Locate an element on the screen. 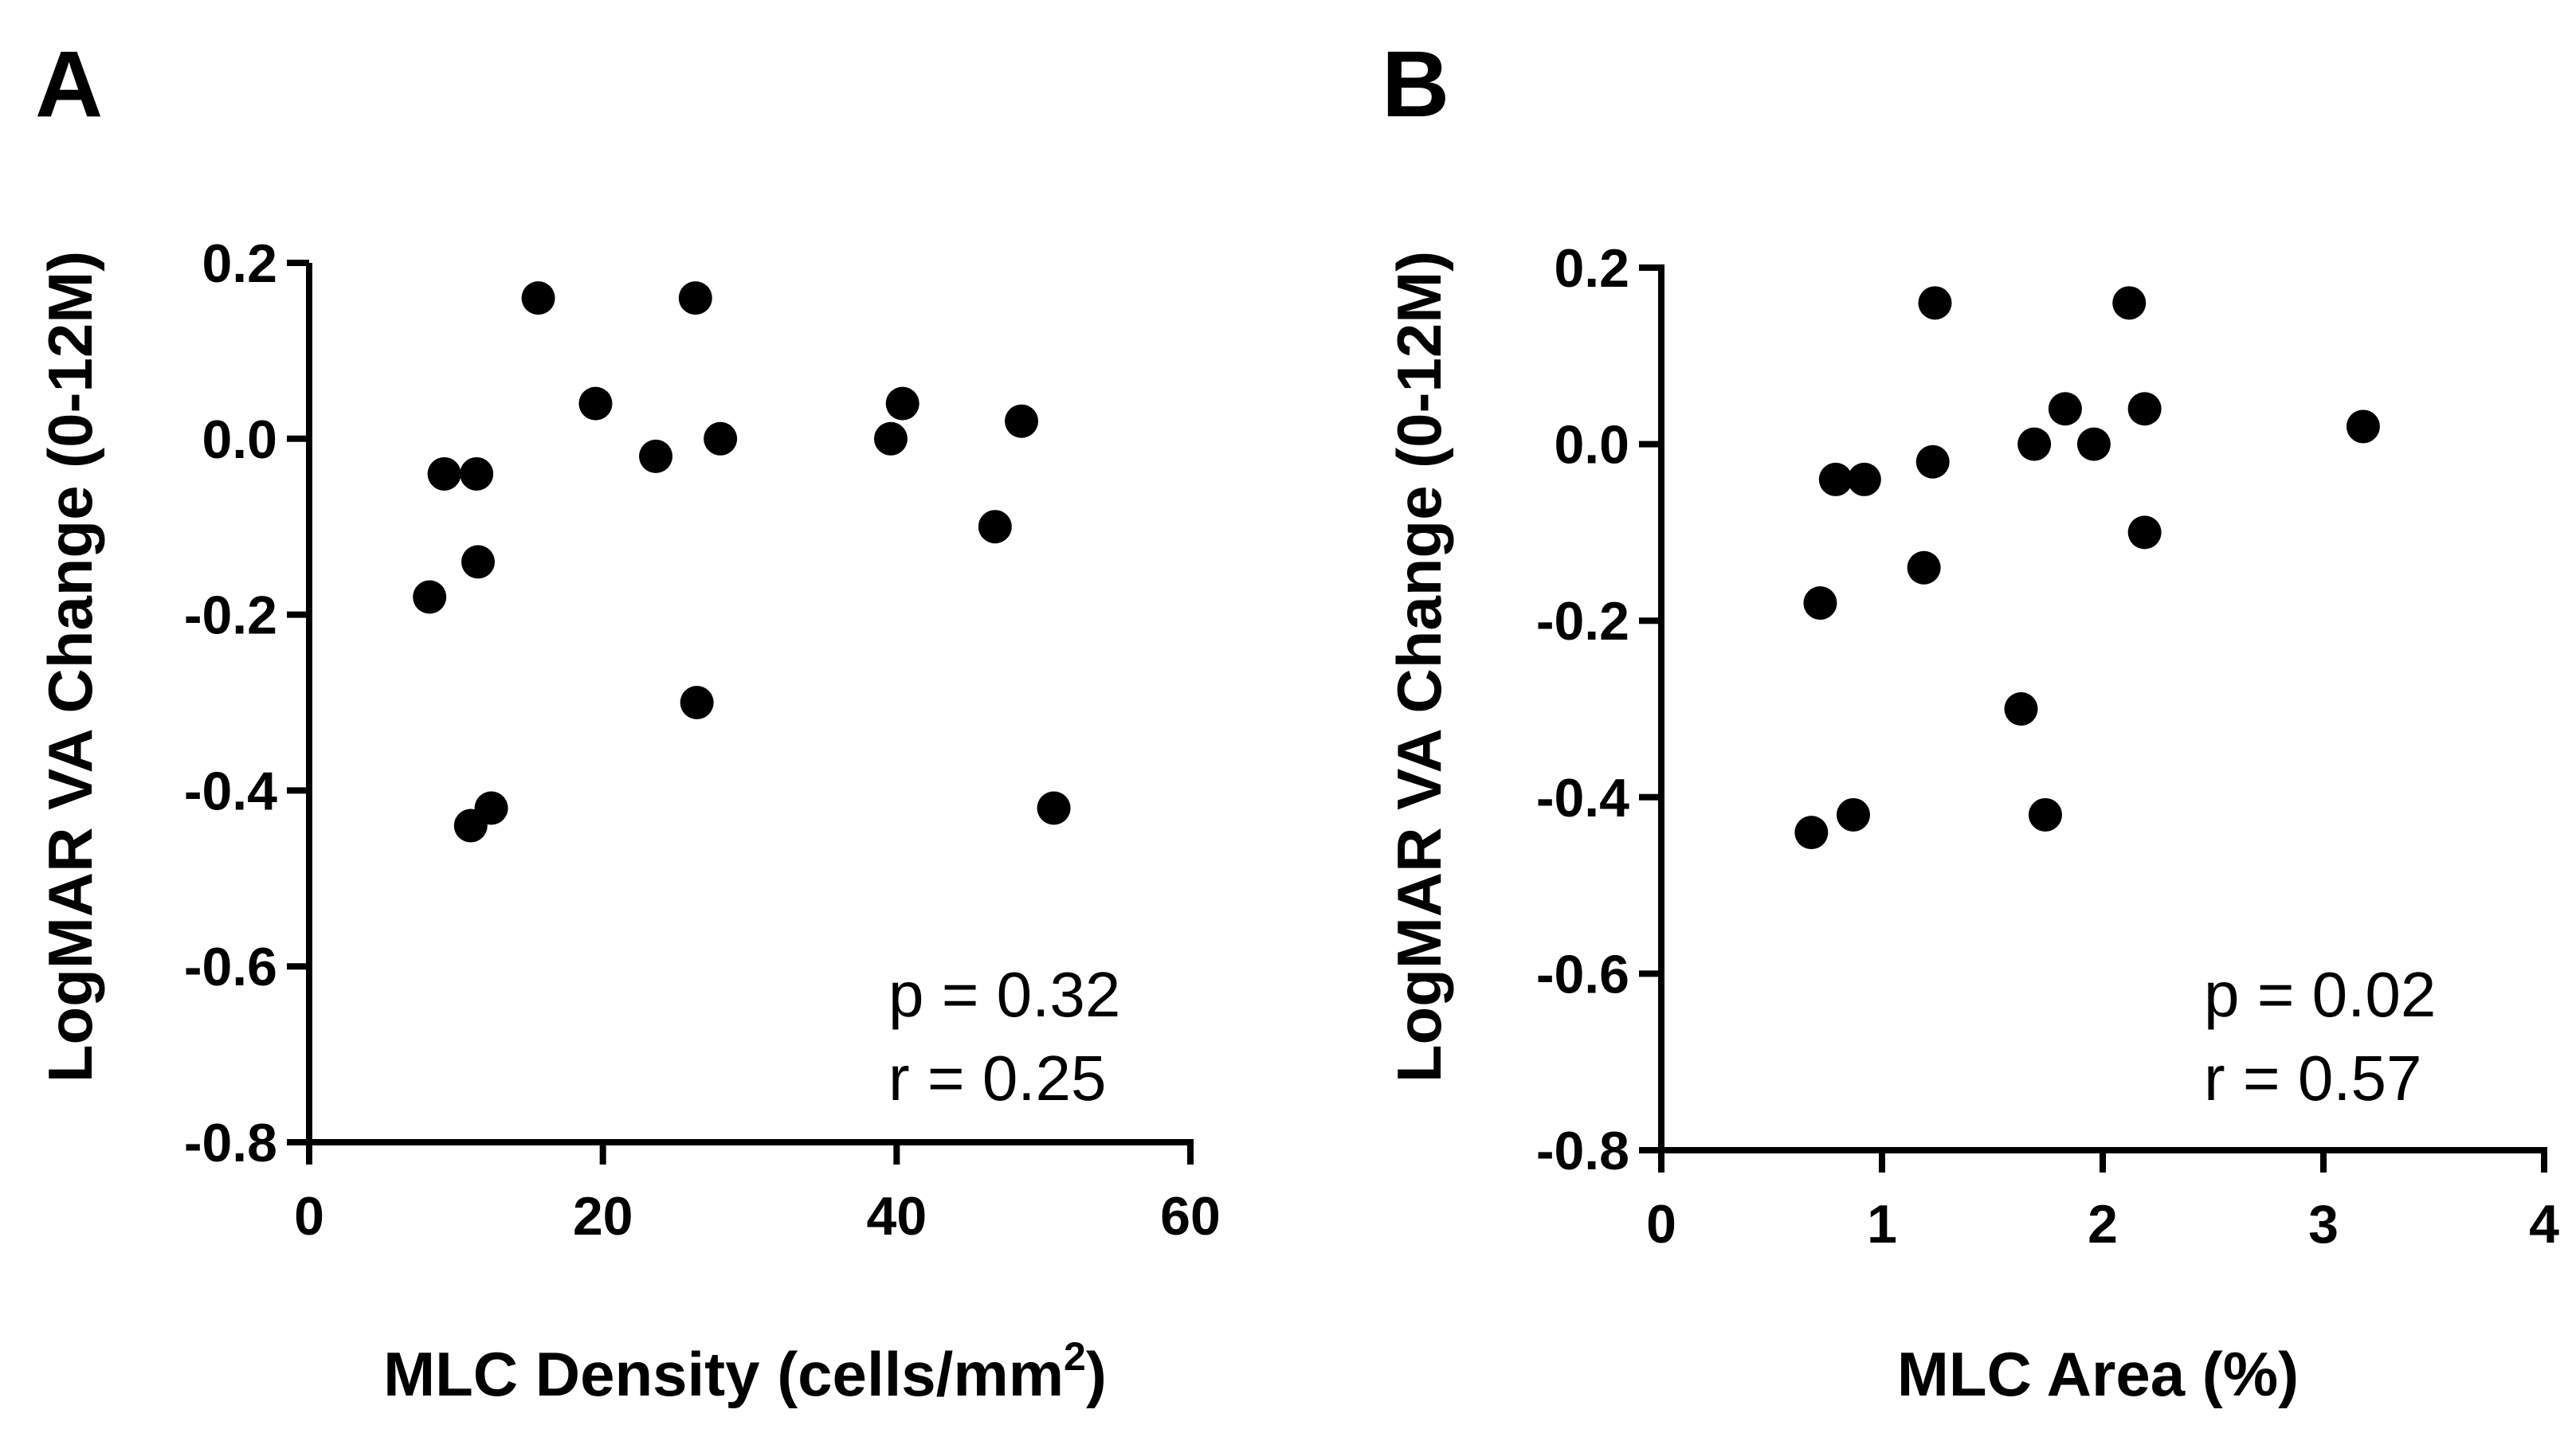  panel-a-y-tick-label: -0.4 is located at coordinates (230, 791).